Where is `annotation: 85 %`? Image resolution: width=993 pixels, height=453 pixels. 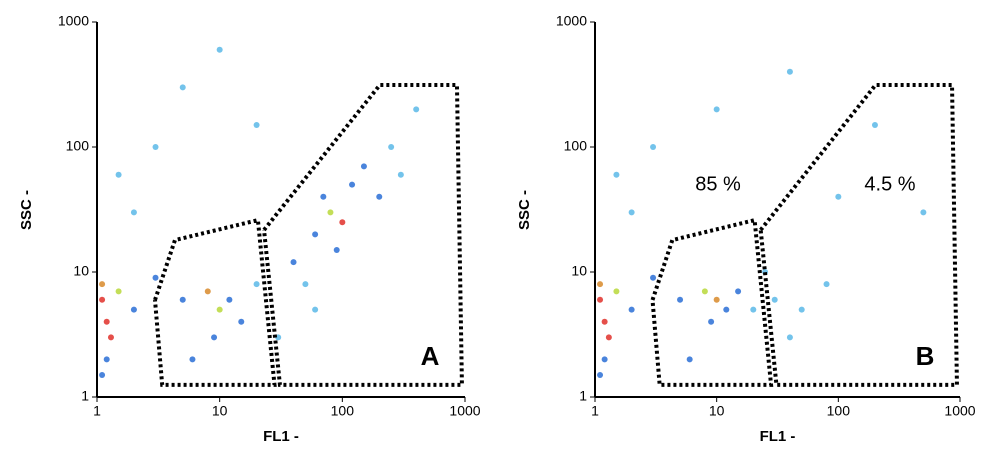 annotation: 85 % is located at coordinates (718, 184).